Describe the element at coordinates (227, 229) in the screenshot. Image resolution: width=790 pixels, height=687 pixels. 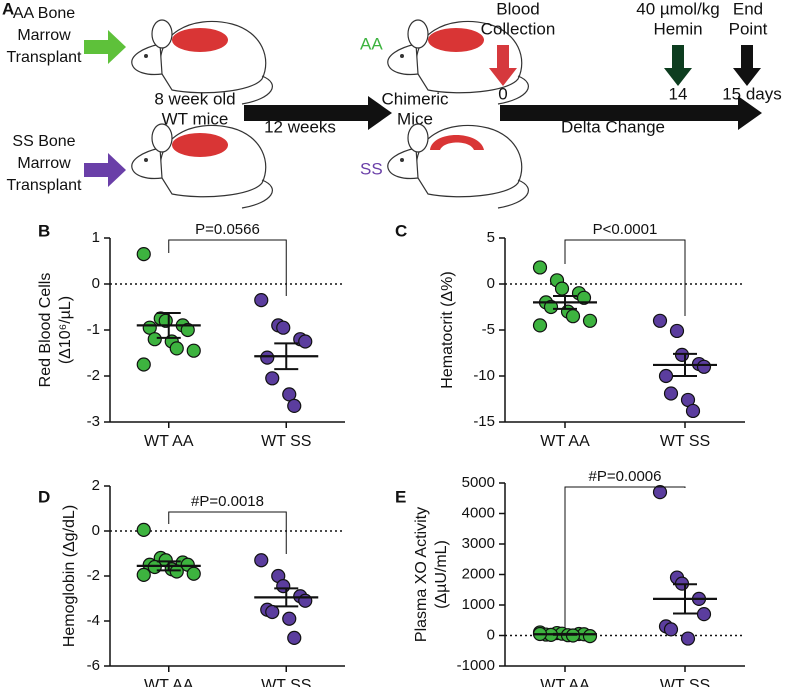
I see `p-value: P=0.0566` at that location.